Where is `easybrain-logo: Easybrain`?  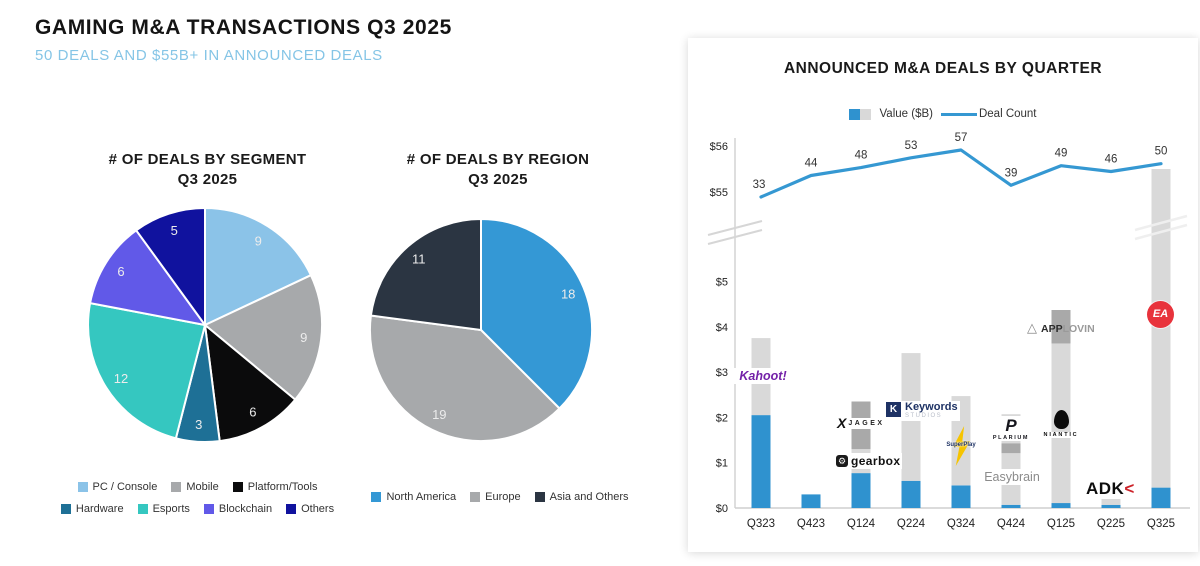 easybrain-logo: Easybrain is located at coordinates (1012, 477).